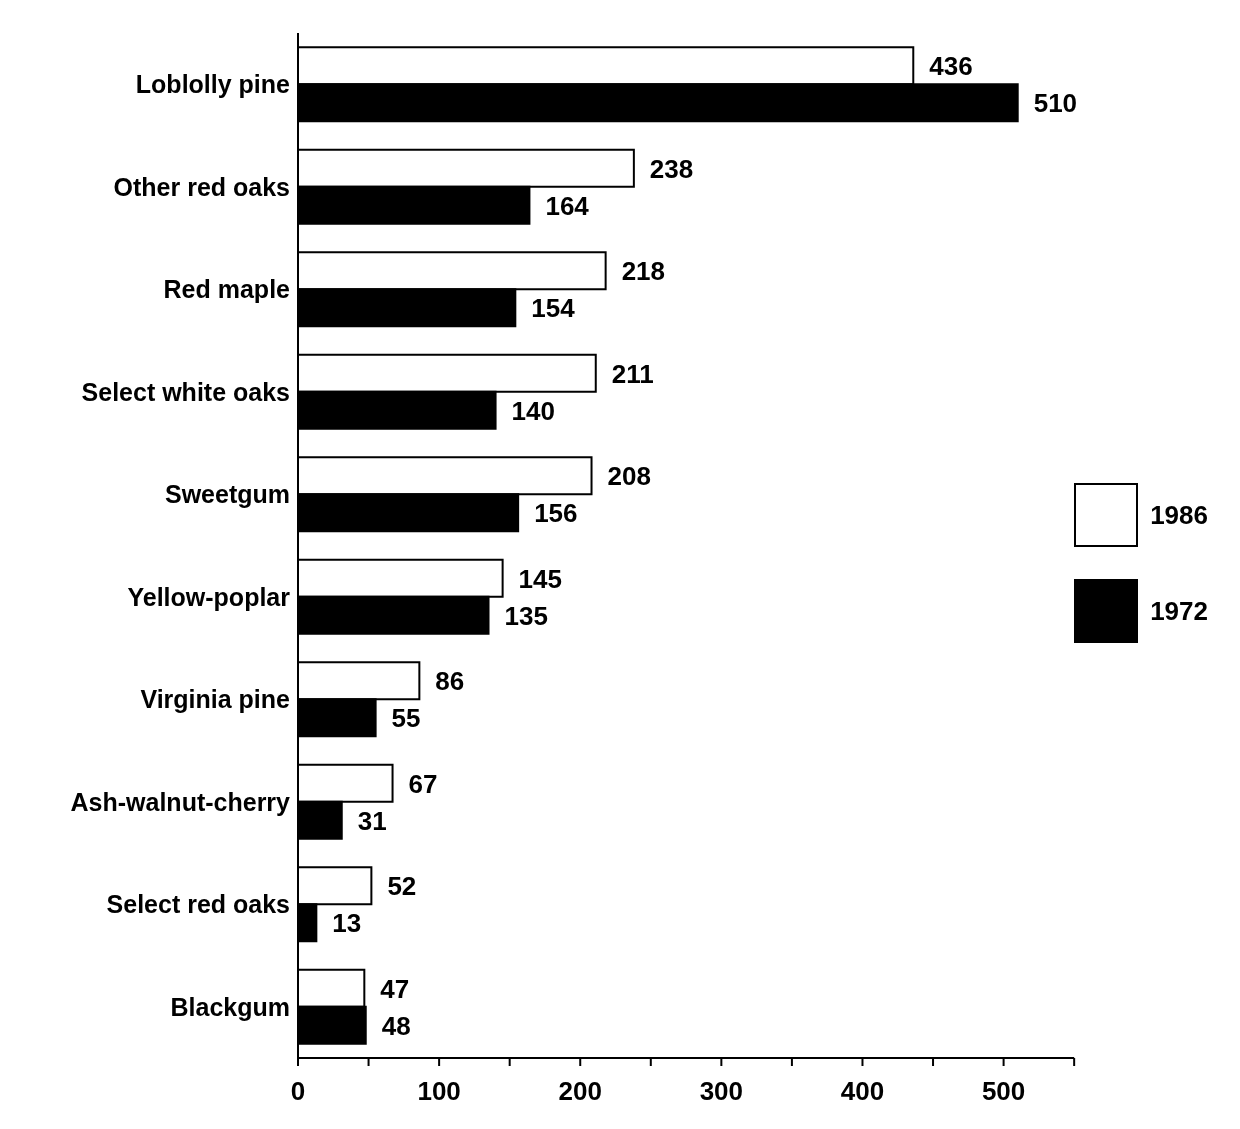  Describe the element at coordinates (230, 1006) in the screenshot. I see `y-tick-label: Blackgum` at that location.